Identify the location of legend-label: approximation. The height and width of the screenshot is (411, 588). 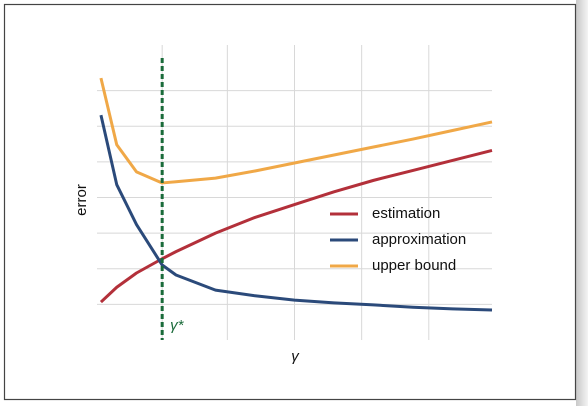
(419, 239).